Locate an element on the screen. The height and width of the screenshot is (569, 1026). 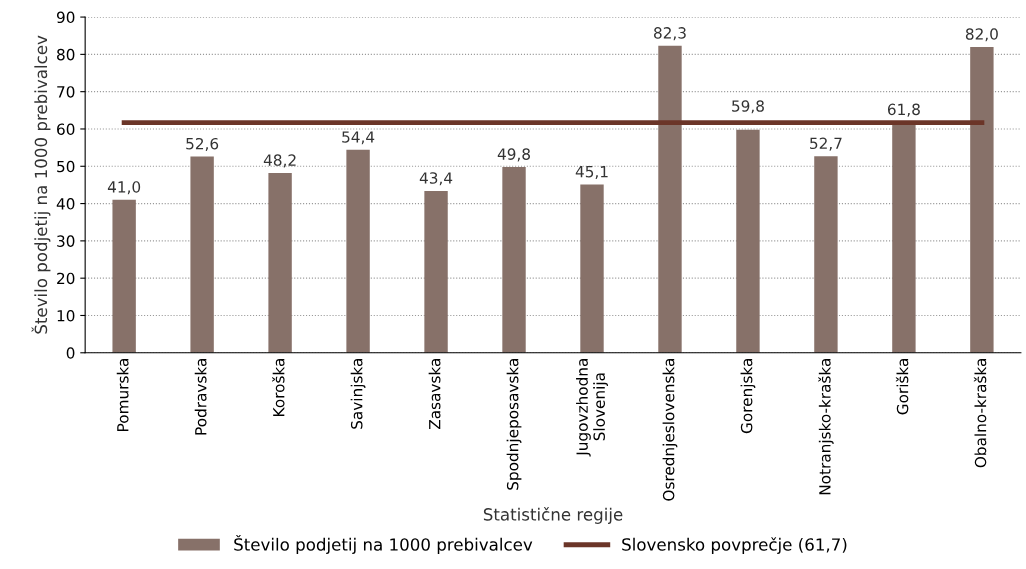
y-tick-label: 50 is located at coordinates (66, 166).